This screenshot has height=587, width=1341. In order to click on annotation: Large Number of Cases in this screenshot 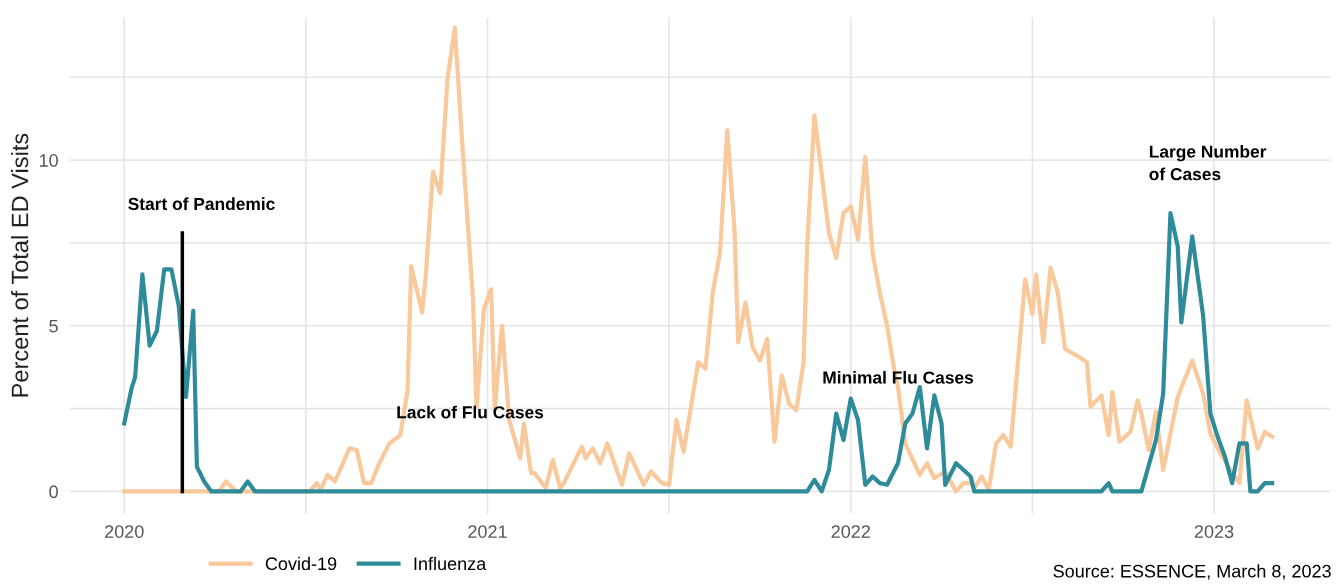, I will do `click(1208, 163)`.